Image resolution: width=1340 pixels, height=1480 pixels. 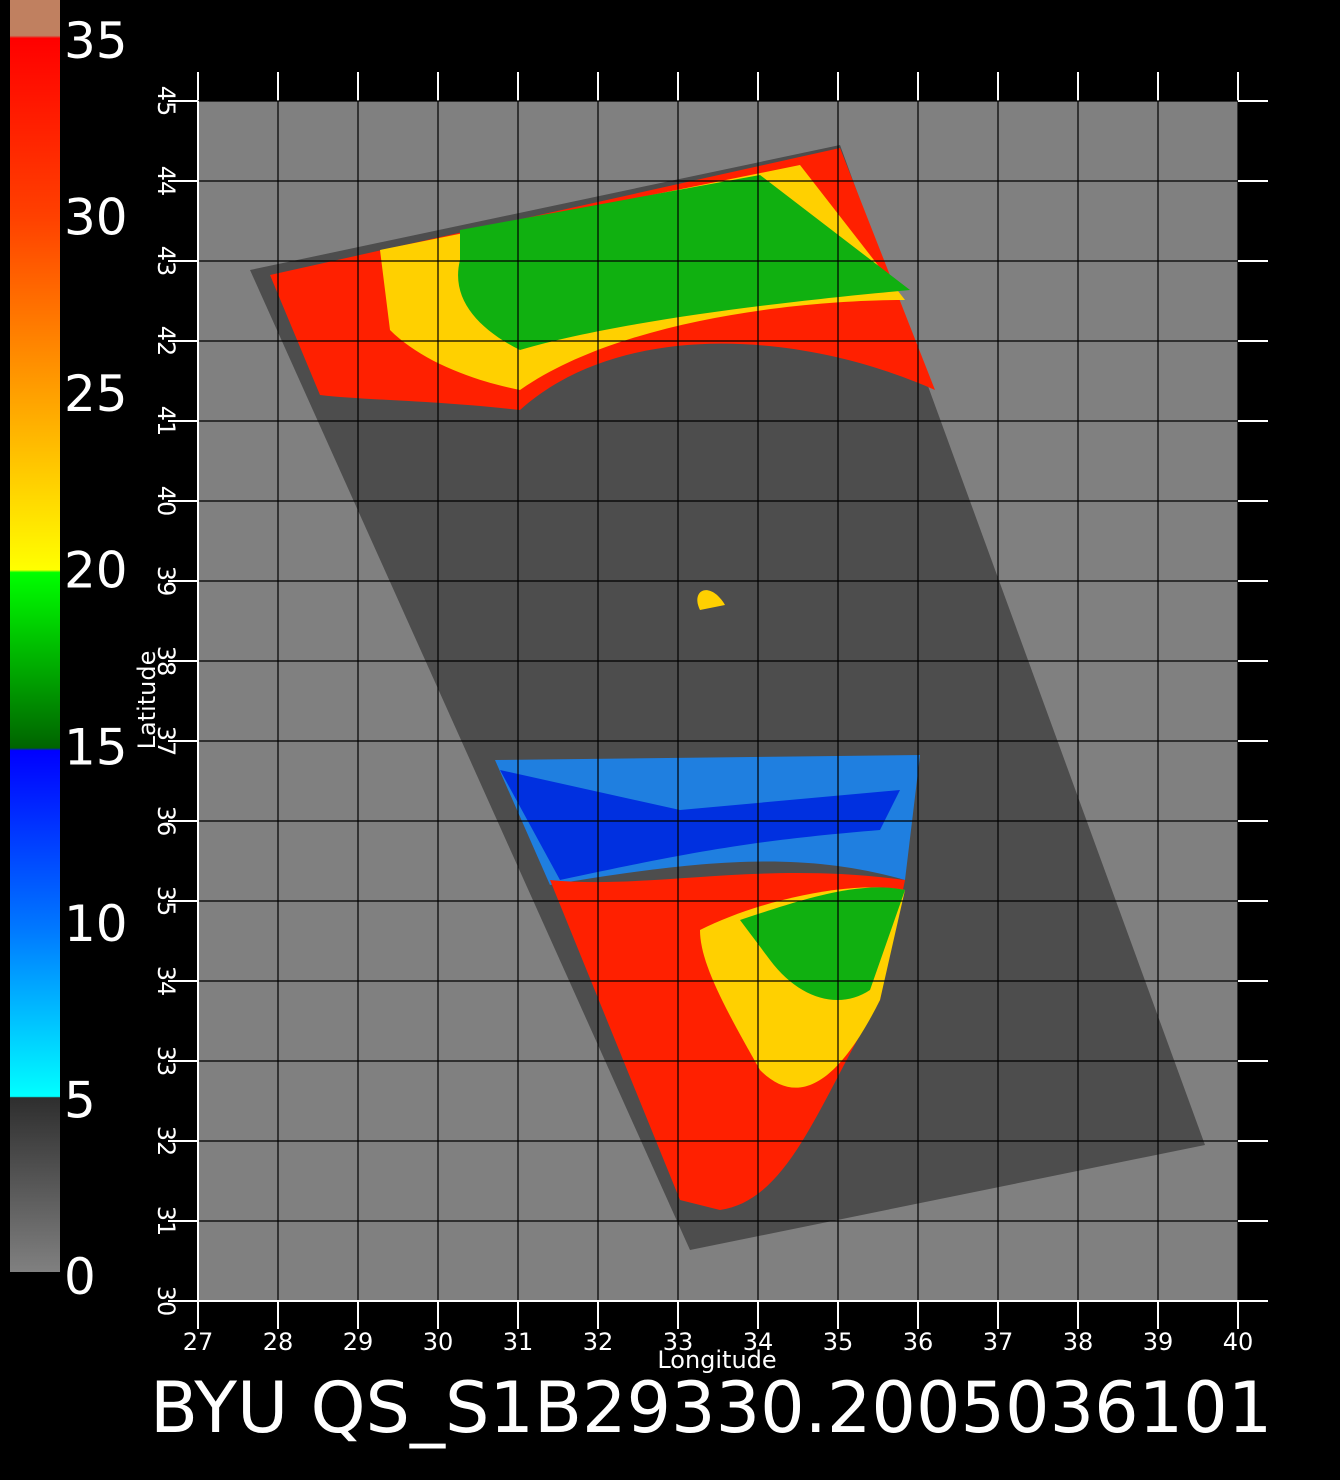 I want to click on x-tick-label: 29, so click(x=358, y=1342).